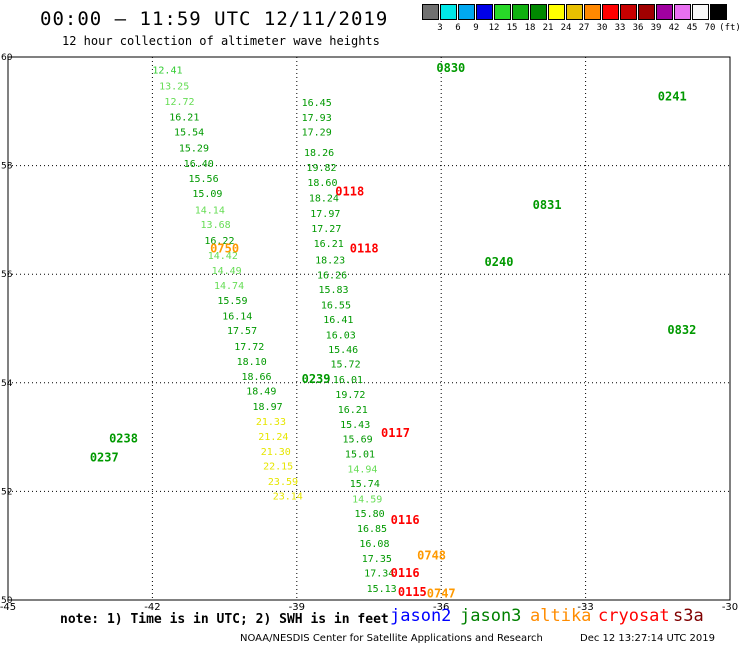 Image resolution: width=740 pixels, height=650 pixels. What do you see at coordinates (602, 28) in the screenshot?
I see `color-scale-label: 30` at bounding box center [602, 28].